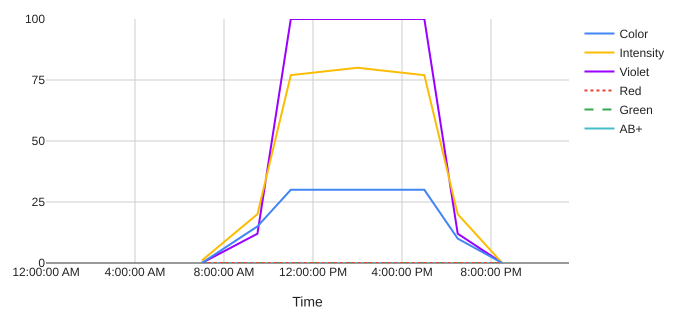 The height and width of the screenshot is (321, 682). Describe the element at coordinates (630, 91) in the screenshot. I see `legend-label: Red` at that location.